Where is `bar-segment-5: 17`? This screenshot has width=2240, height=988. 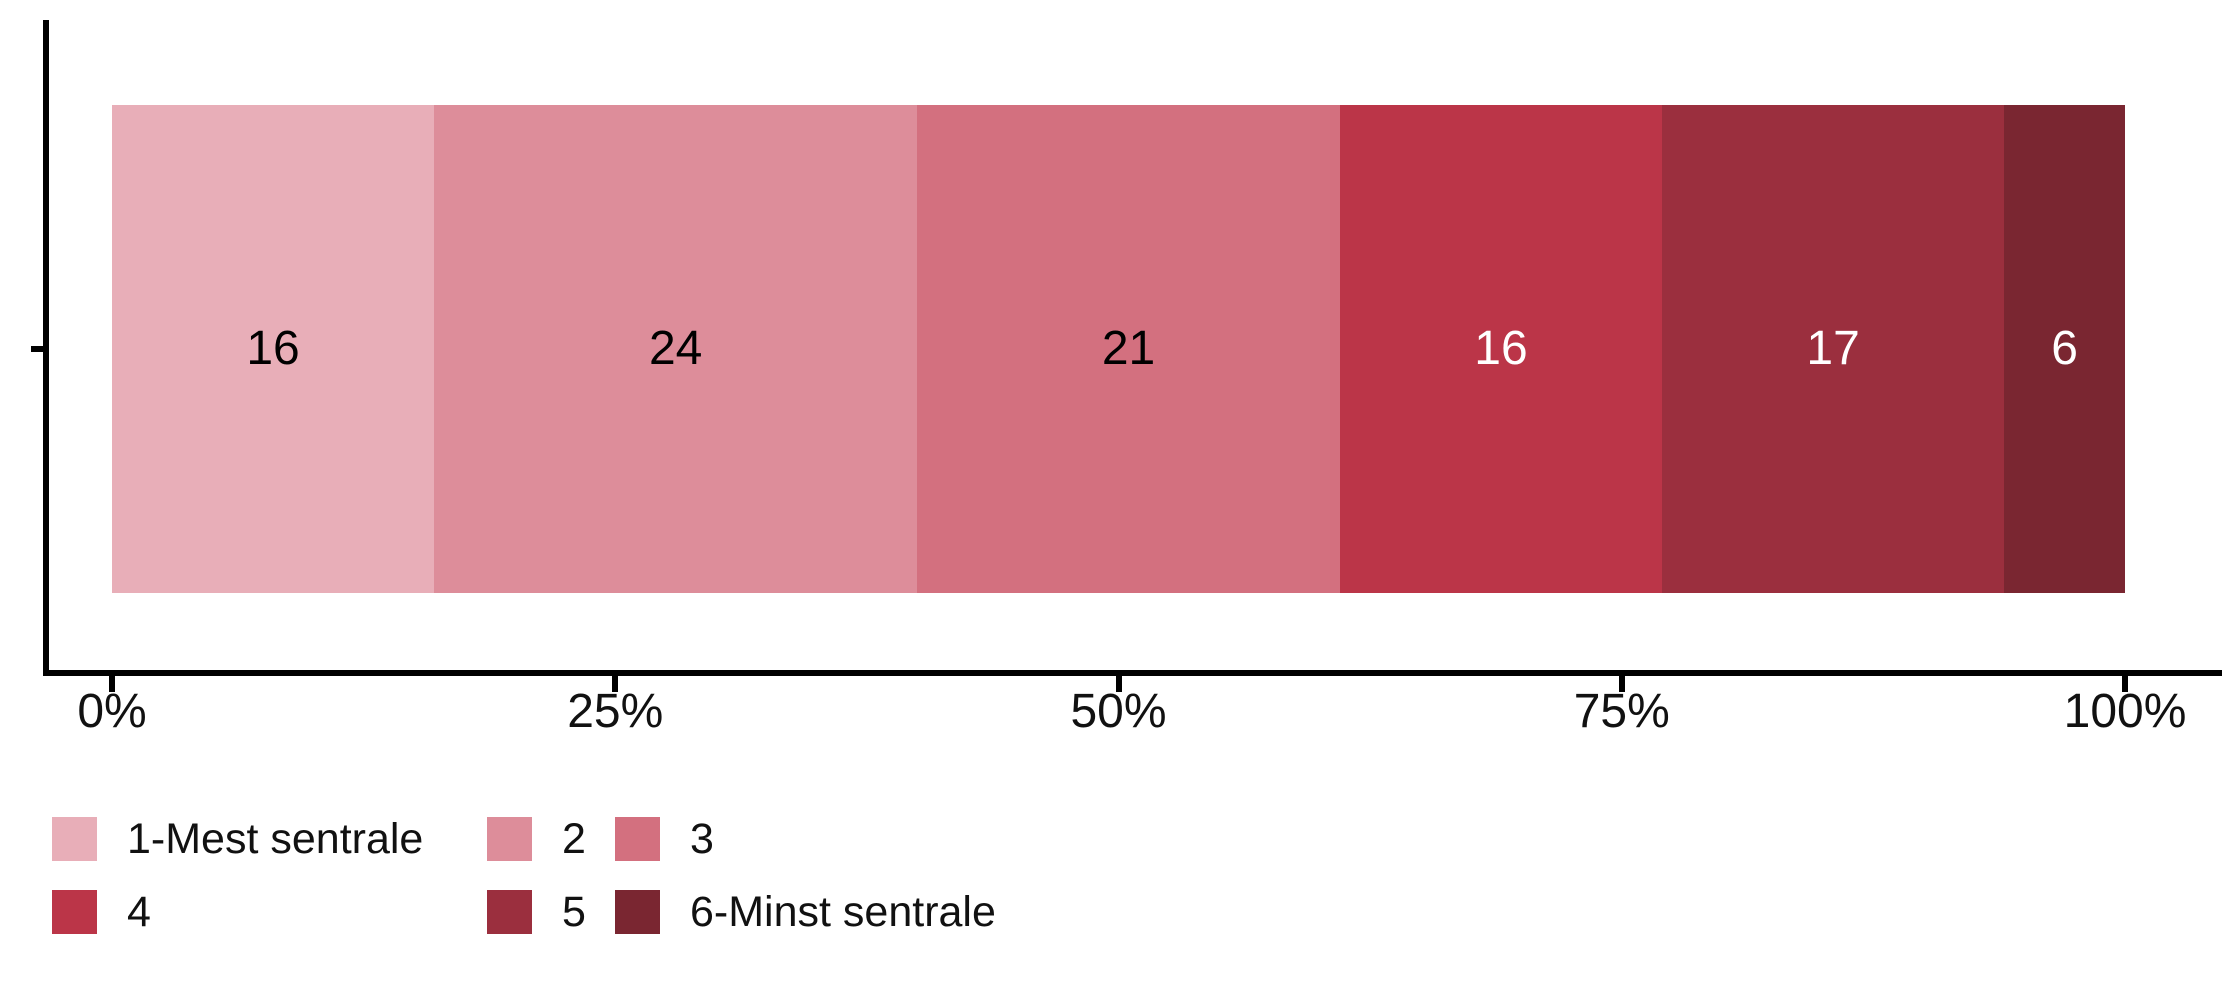 bar-segment-5: 17 is located at coordinates (1833, 349).